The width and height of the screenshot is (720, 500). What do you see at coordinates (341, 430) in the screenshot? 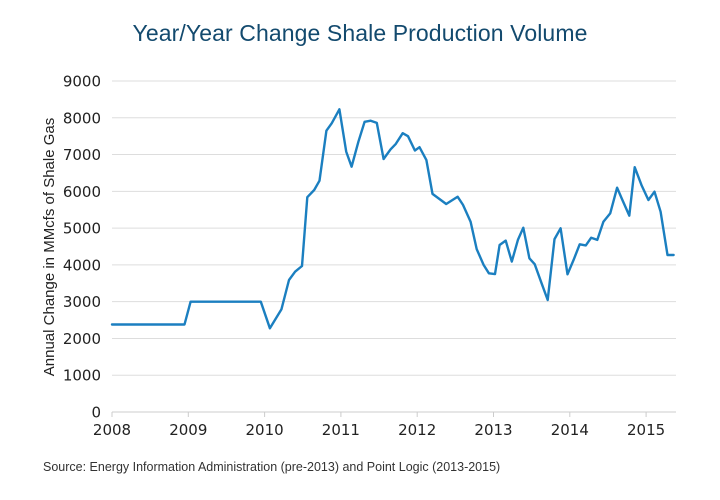
I see `x-tick-label: 2011` at bounding box center [341, 430].